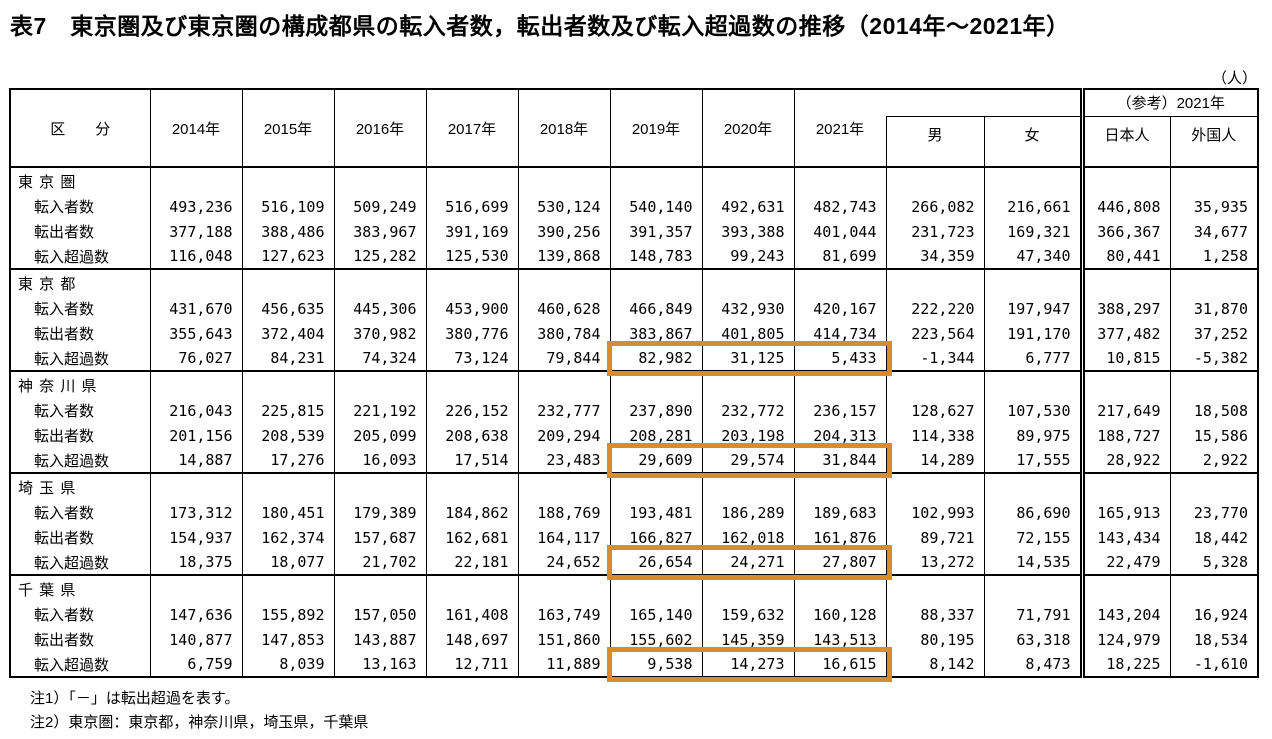  What do you see at coordinates (1129, 333) in the screenshot?
I see `value-text: 377,482` at bounding box center [1129, 333].